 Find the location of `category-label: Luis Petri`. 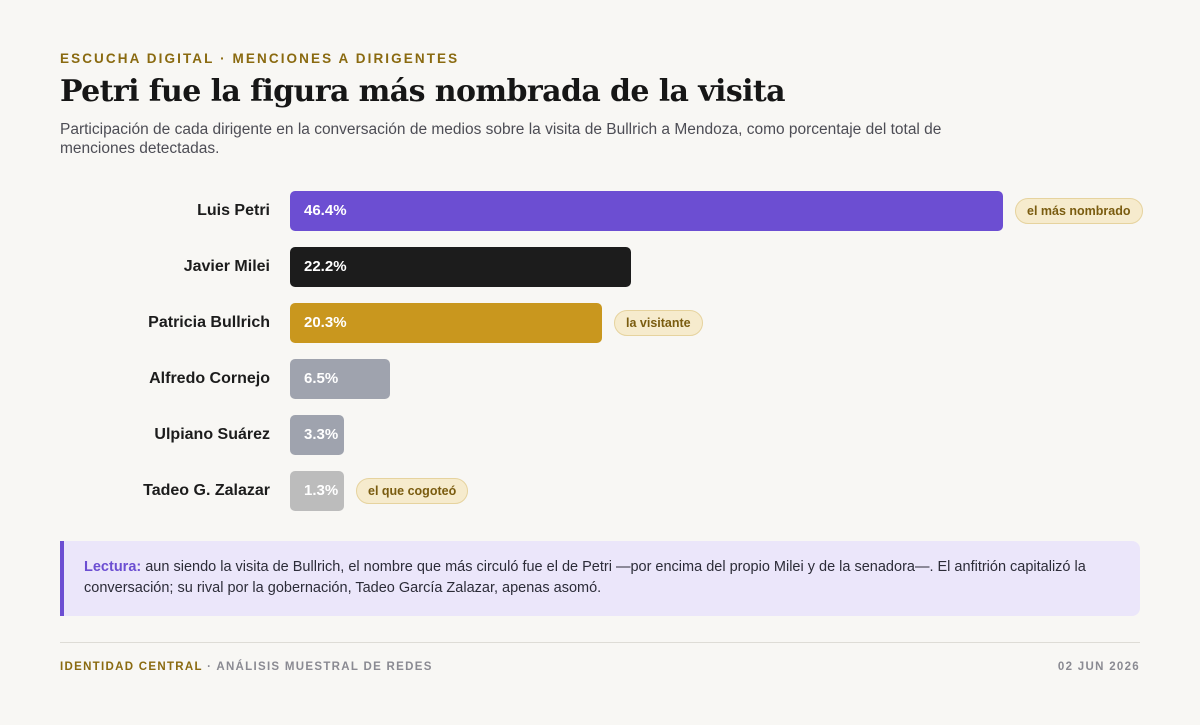

category-label: Luis Petri is located at coordinates (233, 210).